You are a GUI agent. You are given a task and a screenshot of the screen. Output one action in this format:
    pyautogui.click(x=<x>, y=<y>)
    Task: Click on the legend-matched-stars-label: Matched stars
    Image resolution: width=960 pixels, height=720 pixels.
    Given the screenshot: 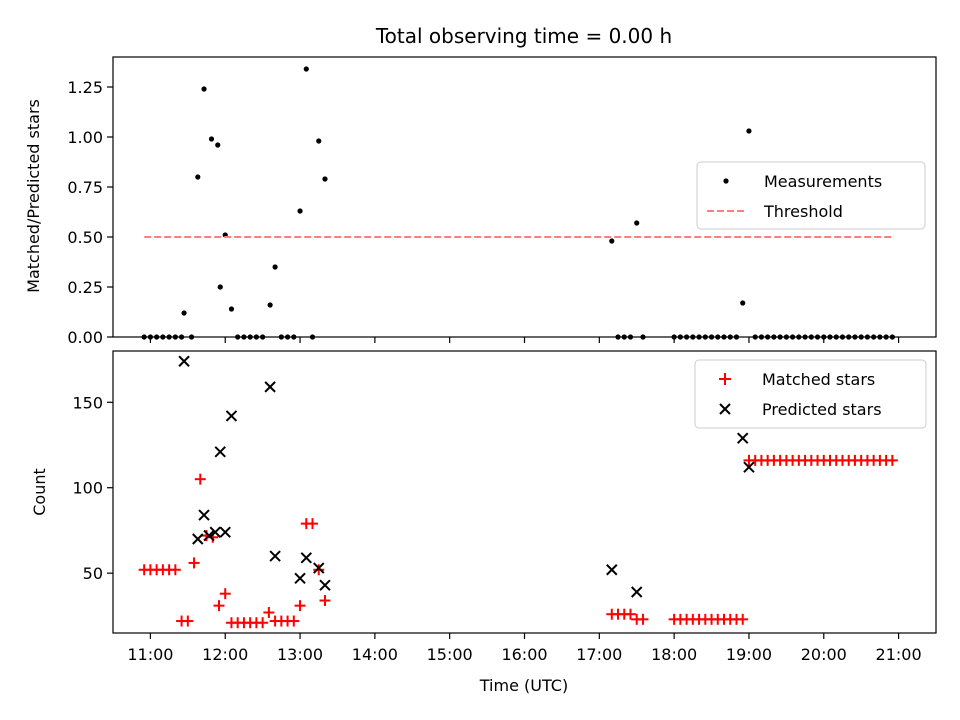 What is the action you would take?
    pyautogui.click(x=818, y=379)
    